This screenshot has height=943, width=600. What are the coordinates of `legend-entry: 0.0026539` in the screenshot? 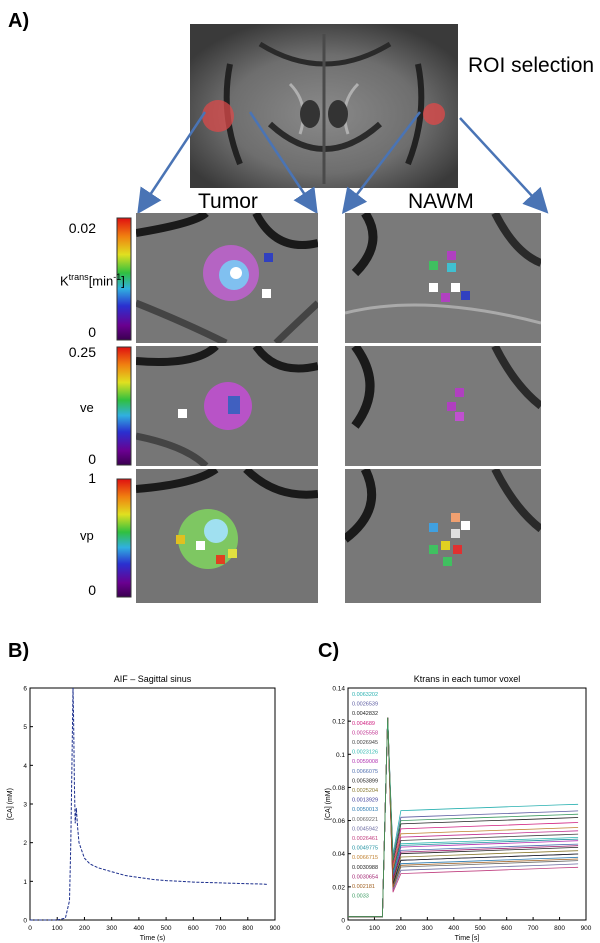 It's located at (365, 705).